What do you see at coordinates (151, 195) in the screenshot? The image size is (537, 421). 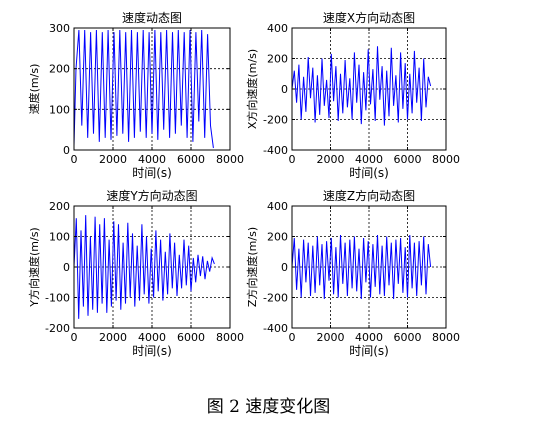 I see `subplot-title: 速度Y方向动态图` at bounding box center [151, 195].